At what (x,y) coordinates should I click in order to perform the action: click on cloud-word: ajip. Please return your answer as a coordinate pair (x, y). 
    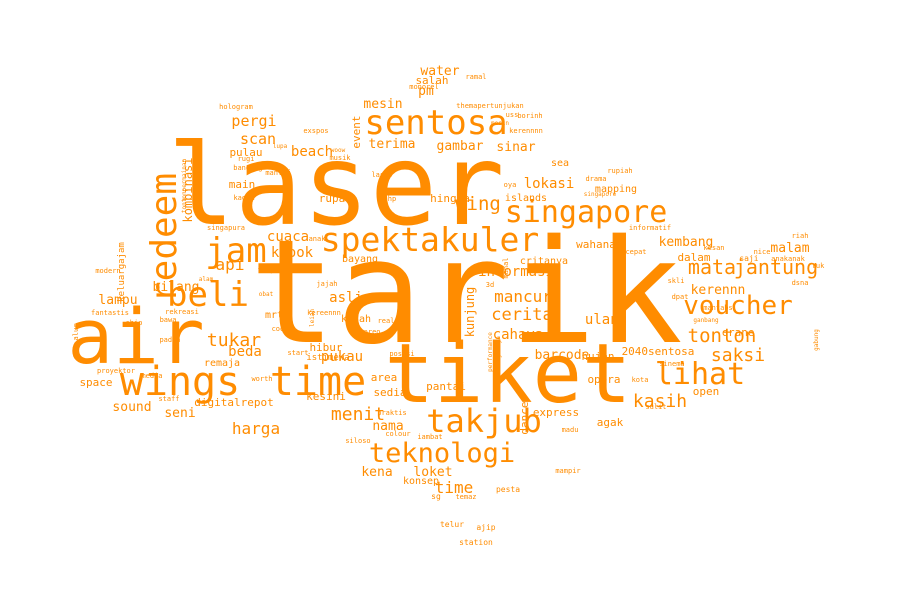
    Looking at the image, I should click on (485, 527).